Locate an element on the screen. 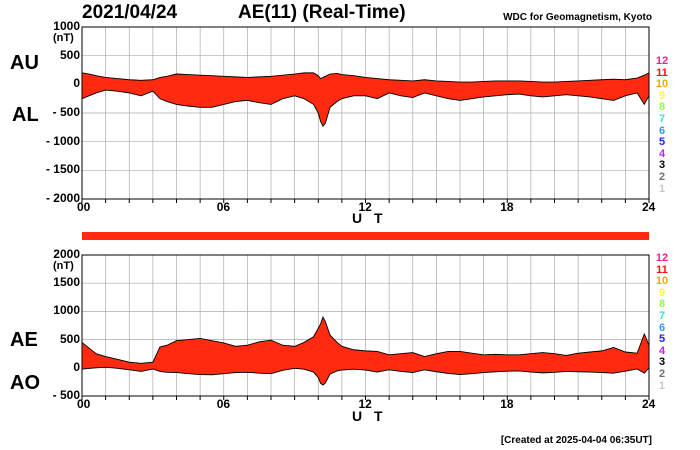  series-line-ae is located at coordinates (365, 339).